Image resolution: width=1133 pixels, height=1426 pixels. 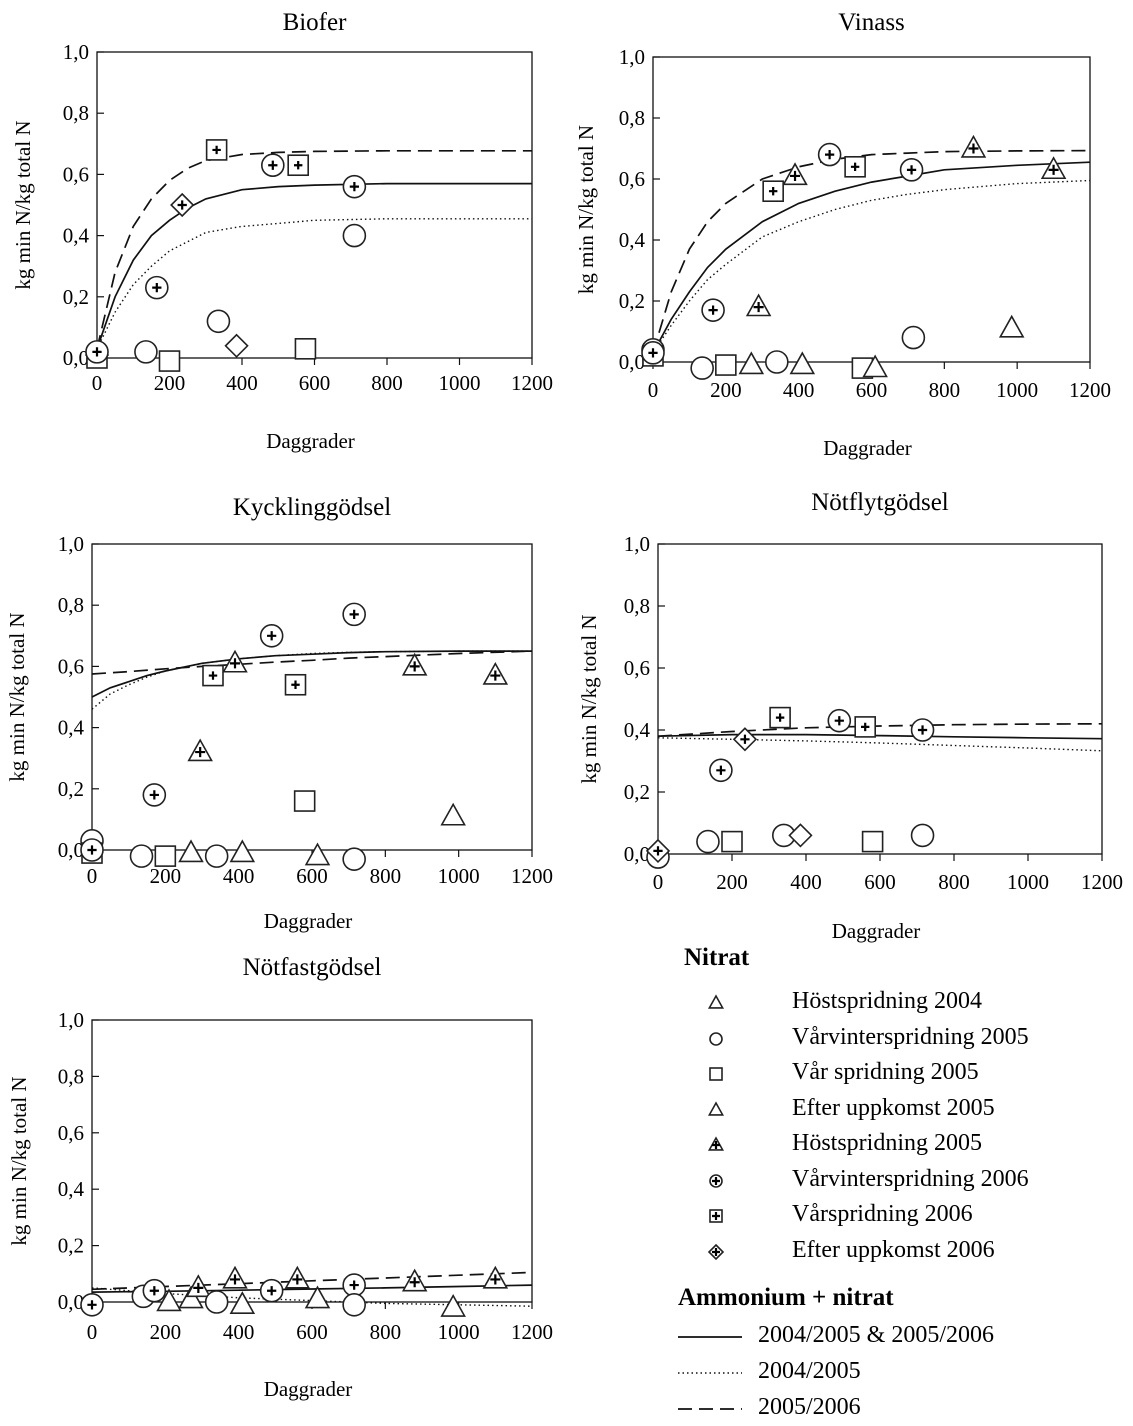 I want to click on legend-label: Efter uppkomst 2005, so click(x=893, y=1107).